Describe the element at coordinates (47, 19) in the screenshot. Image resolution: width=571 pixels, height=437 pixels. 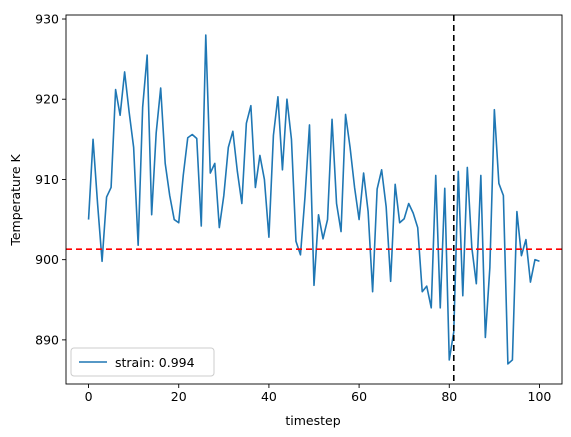
I see `y-tick-label: 930` at that location.